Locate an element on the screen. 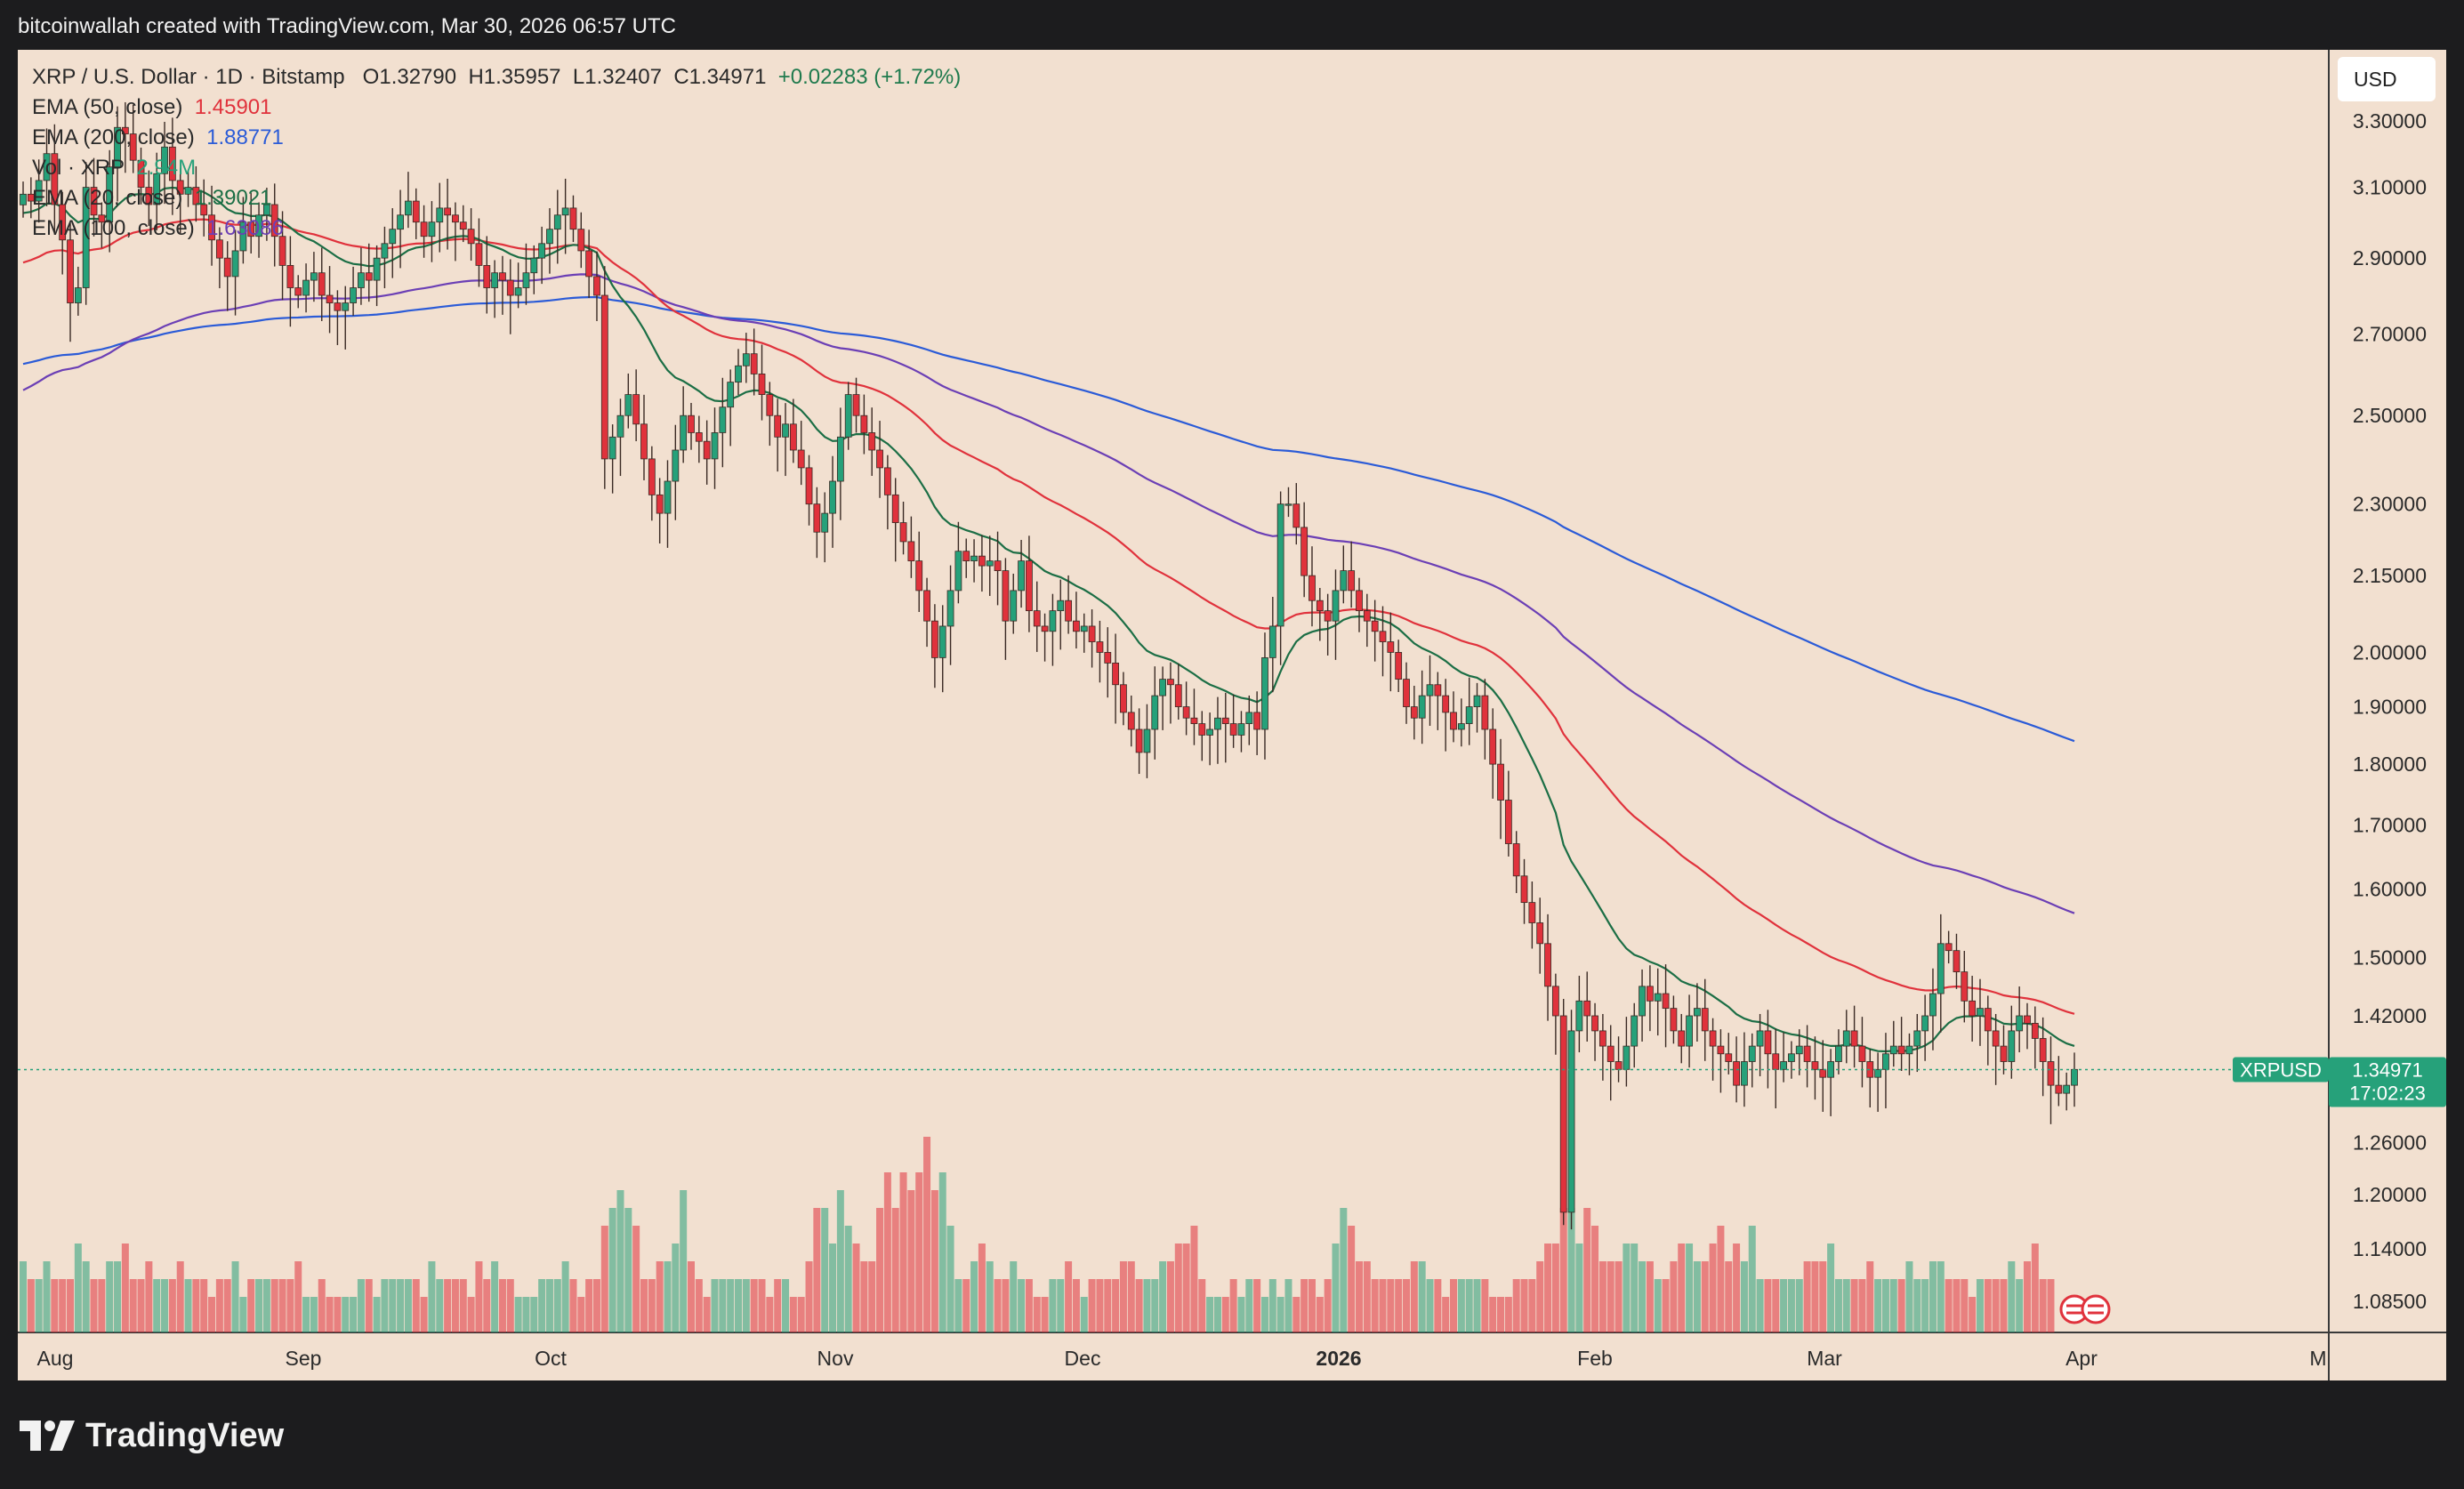 The height and width of the screenshot is (1489, 2464). currency-button: USD is located at coordinates (2387, 79).